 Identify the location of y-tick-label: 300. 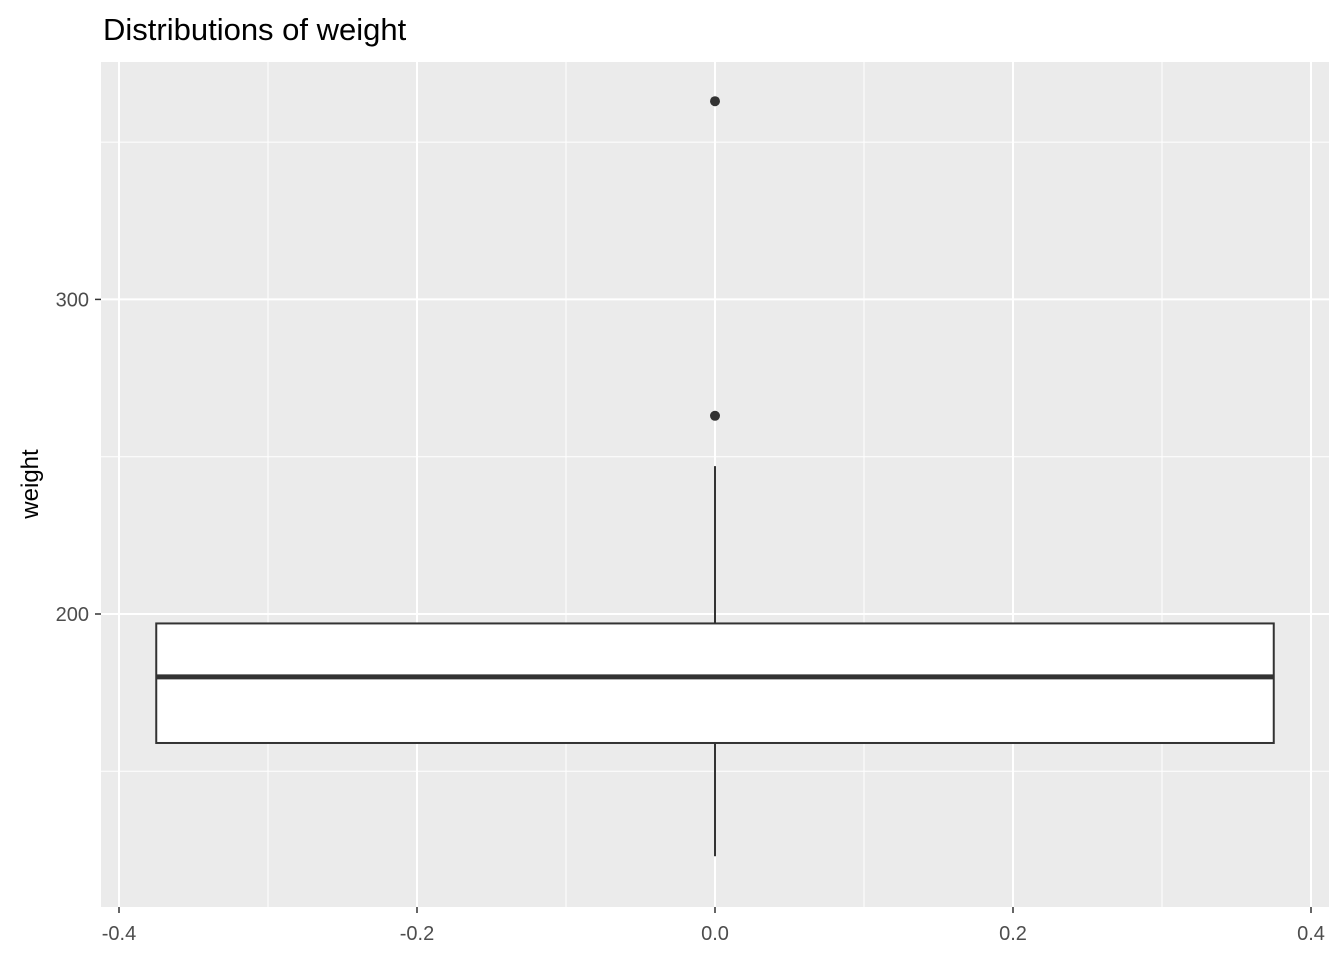
(72, 300).